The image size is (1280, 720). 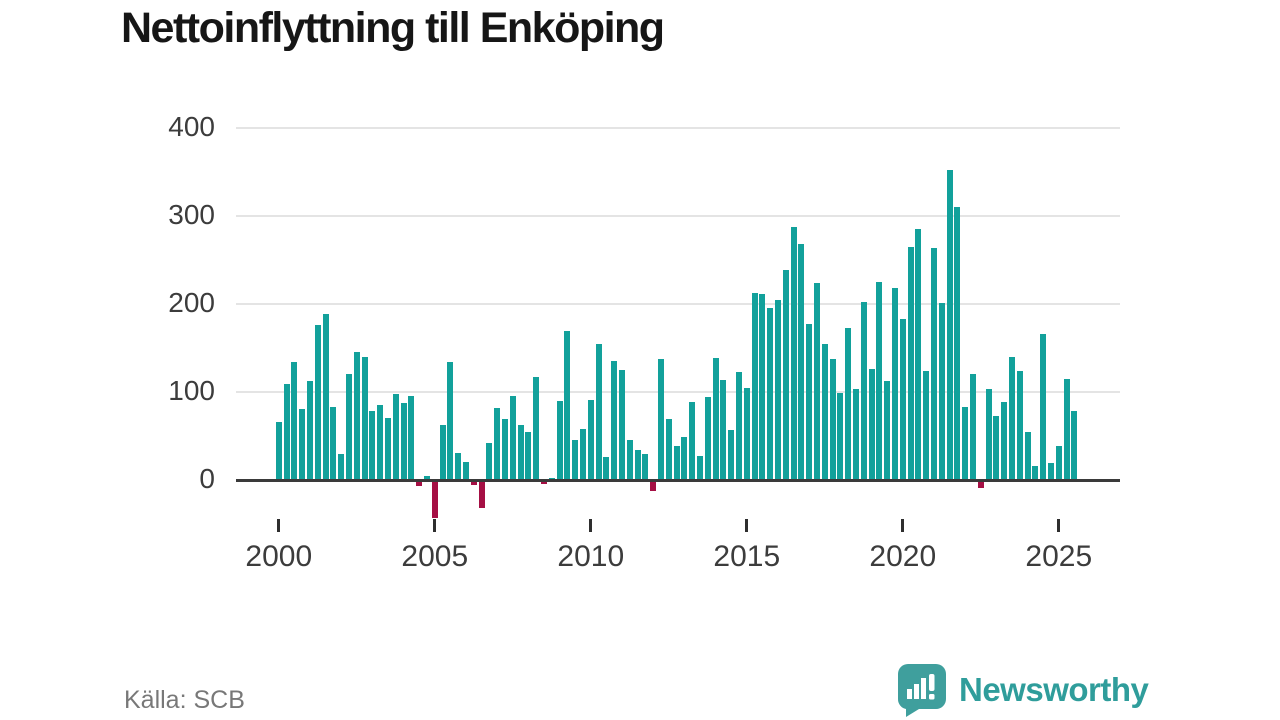 I want to click on bar-2008-Q1, so click(x=528, y=455).